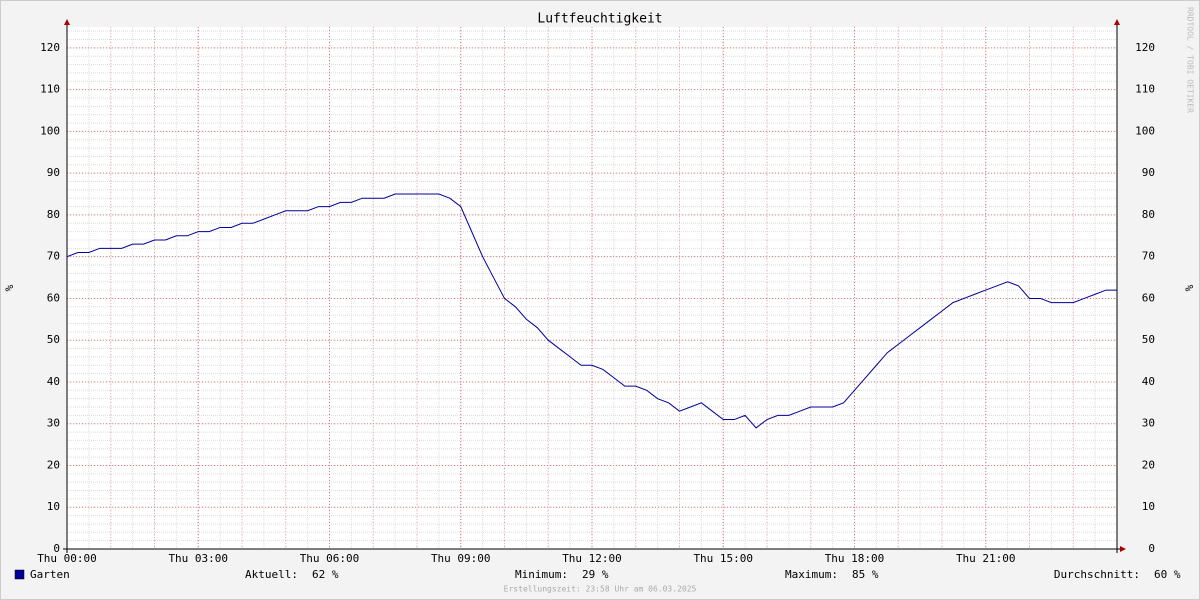 The width and height of the screenshot is (1200, 600). What do you see at coordinates (592, 558) in the screenshot?
I see `x-tick-label: Thu 12:00` at bounding box center [592, 558].